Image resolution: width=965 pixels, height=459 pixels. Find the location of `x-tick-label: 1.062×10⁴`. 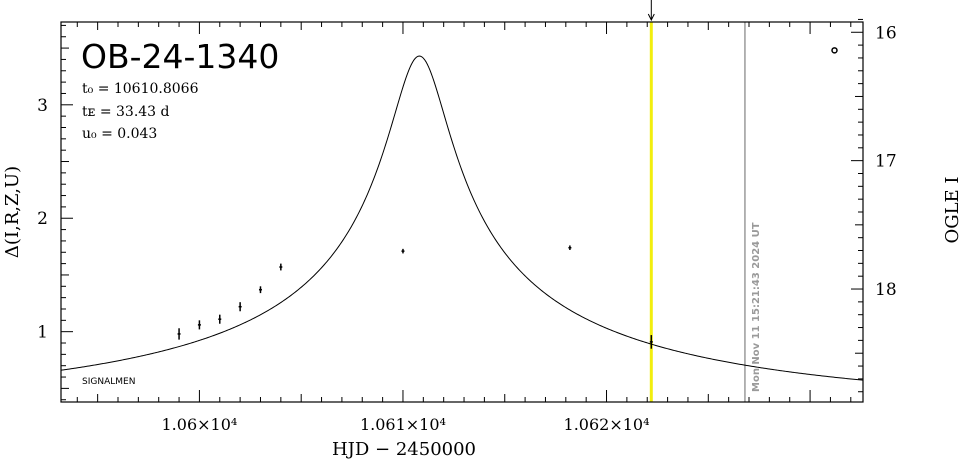

x-tick-label: 1.062×10⁴ is located at coordinates (607, 424).